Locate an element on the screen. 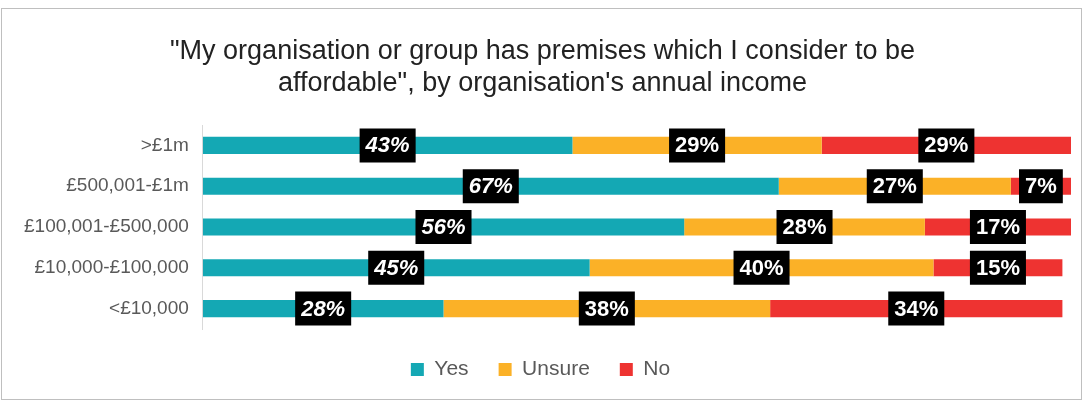  y-tick-label: £10,000-£100,000 is located at coordinates (111, 267).